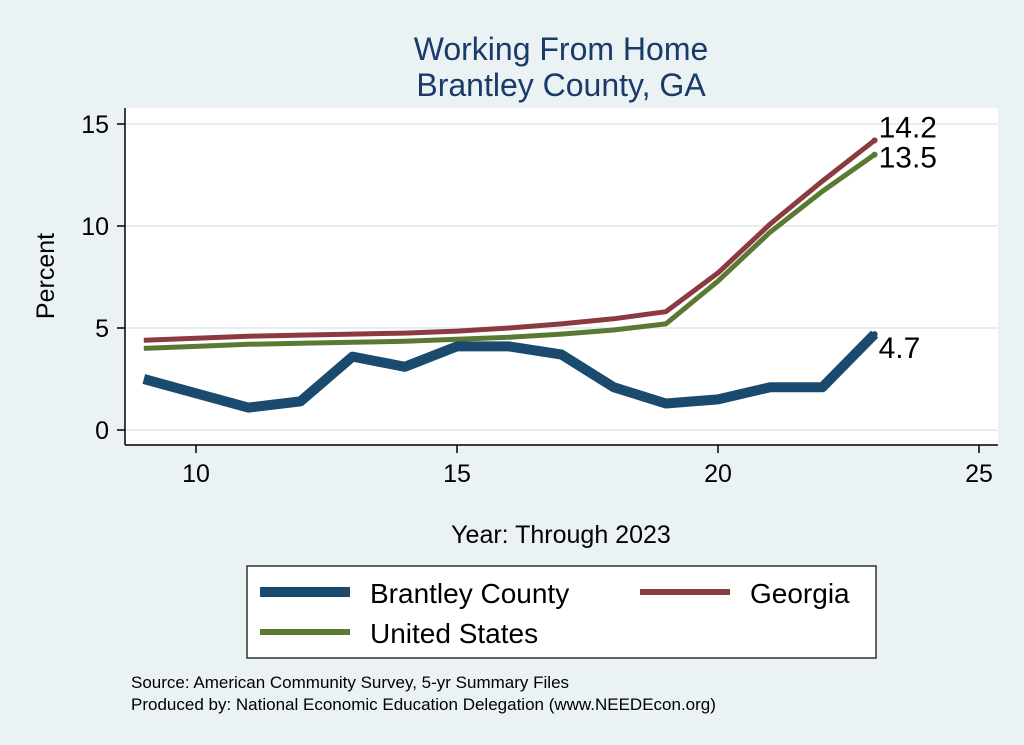 The width and height of the screenshot is (1024, 745). What do you see at coordinates (908, 127) in the screenshot?
I see `end-label-georgia: 14.2` at bounding box center [908, 127].